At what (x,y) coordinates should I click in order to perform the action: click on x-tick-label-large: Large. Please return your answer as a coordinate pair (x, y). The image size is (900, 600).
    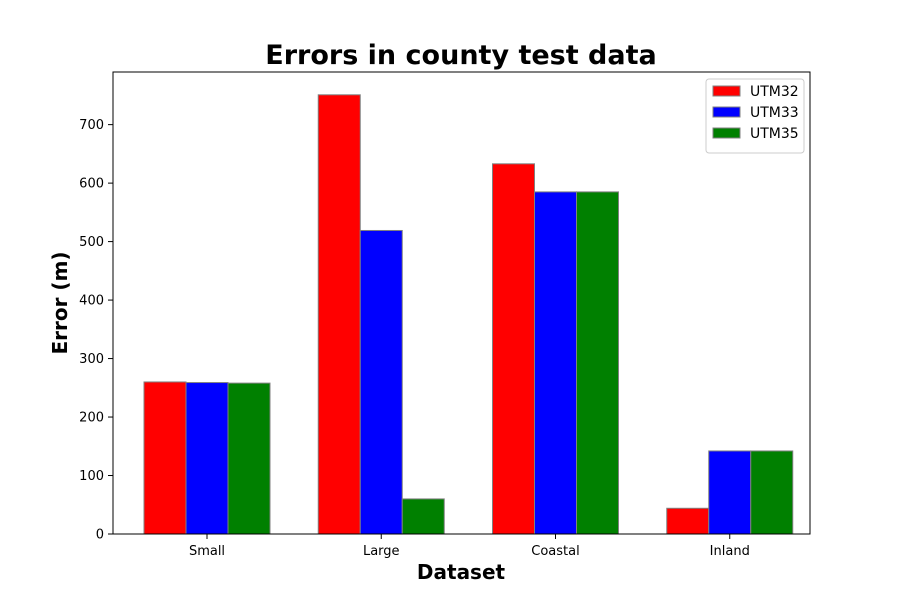
    Looking at the image, I should click on (381, 551).